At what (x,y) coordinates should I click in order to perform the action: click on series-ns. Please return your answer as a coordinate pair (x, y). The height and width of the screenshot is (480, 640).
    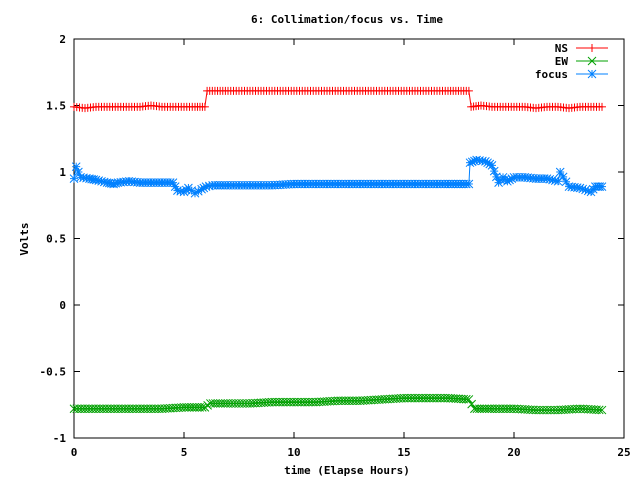
    Looking at the image, I should click on (338, 99).